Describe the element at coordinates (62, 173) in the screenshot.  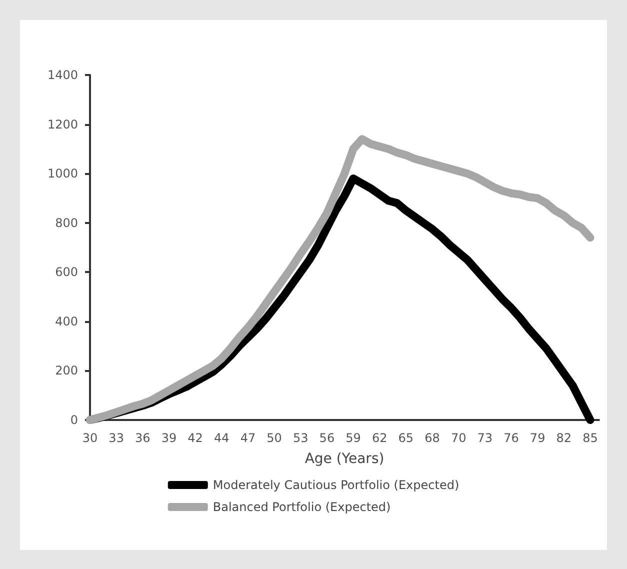
I see `y-tick-label: 1000` at that location.